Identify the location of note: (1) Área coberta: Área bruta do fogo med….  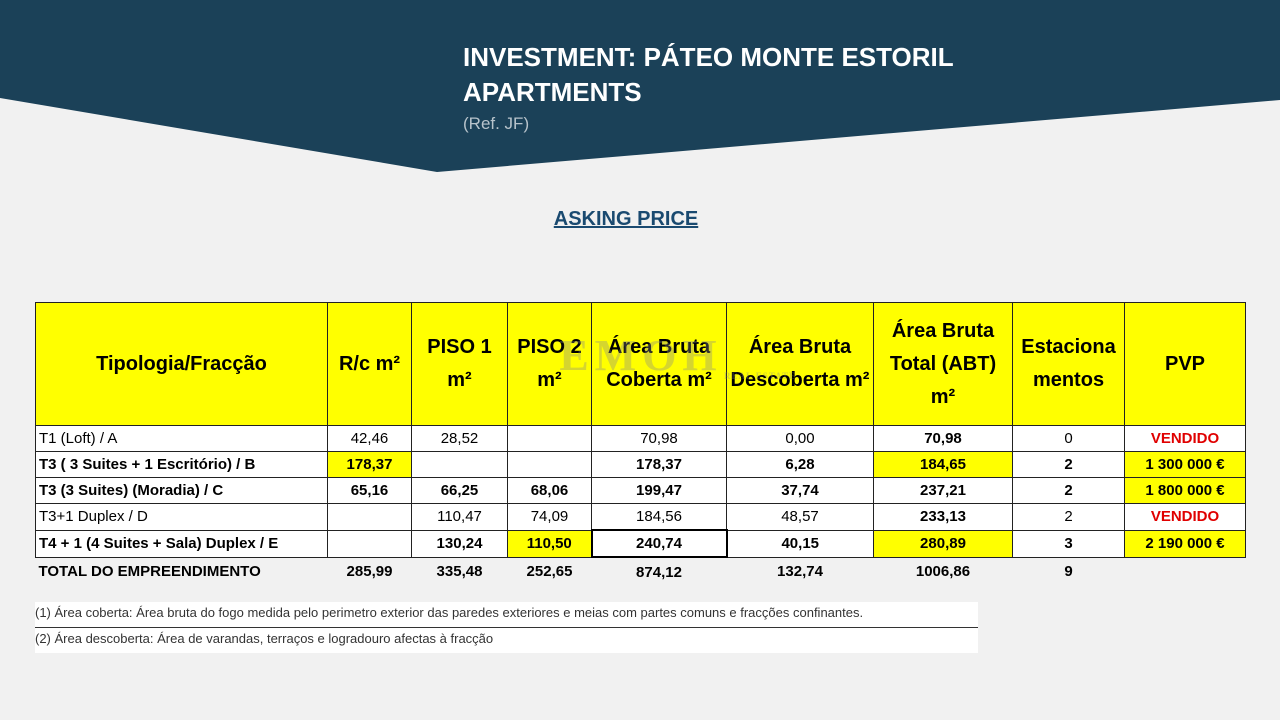
(506, 615).